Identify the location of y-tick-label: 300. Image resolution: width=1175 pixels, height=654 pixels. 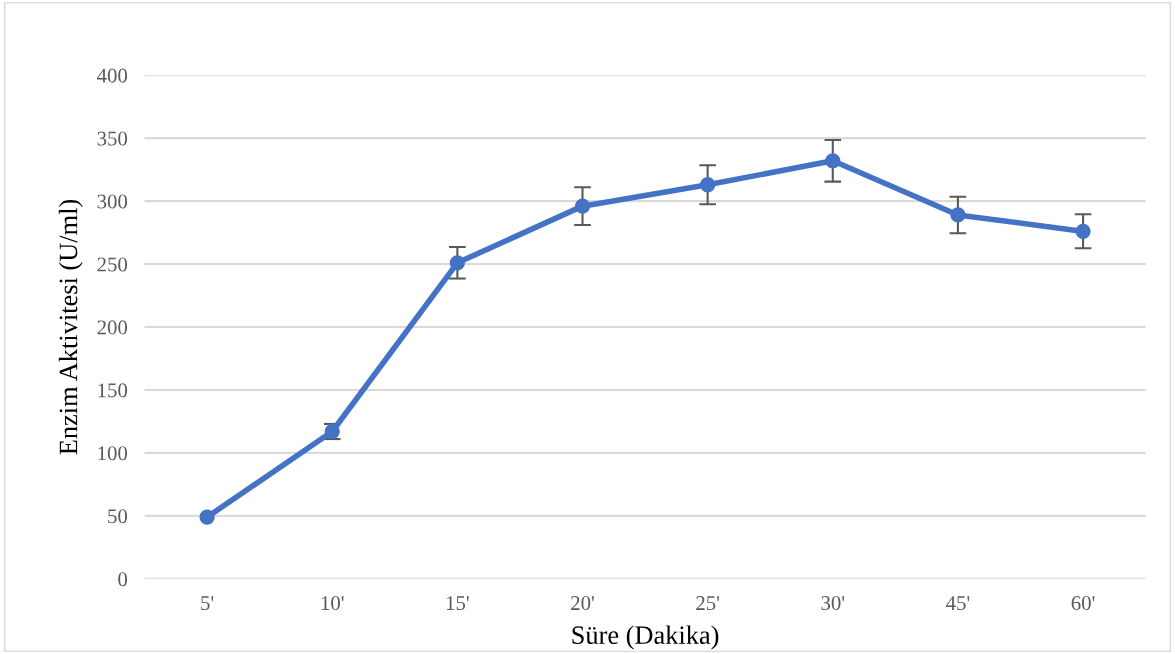
(112, 201).